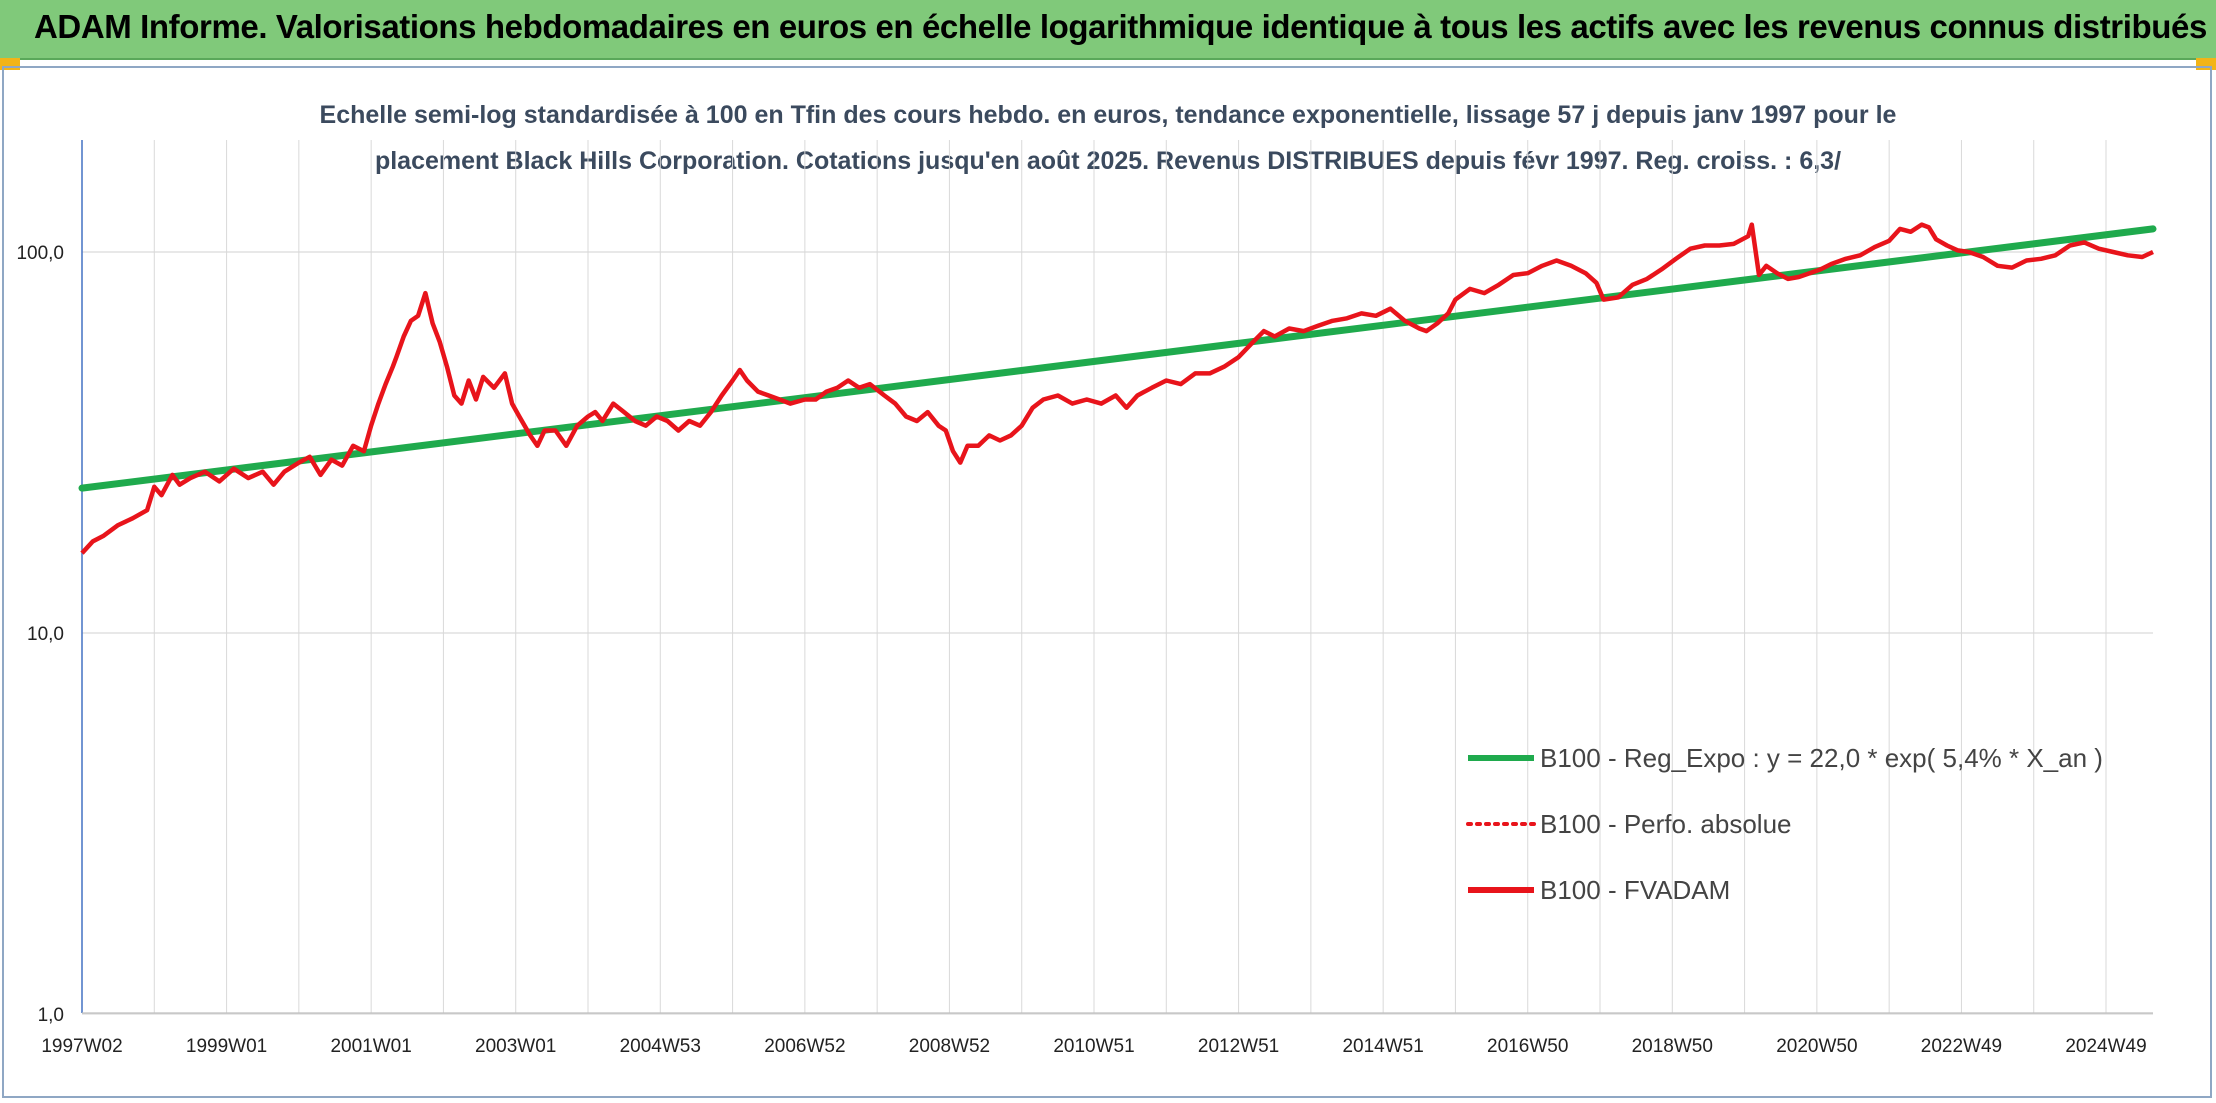 This screenshot has width=2216, height=1103. Describe the element at coordinates (1666, 824) in the screenshot. I see `legend-label-perfo: B100 - Perfo. absolue` at that location.